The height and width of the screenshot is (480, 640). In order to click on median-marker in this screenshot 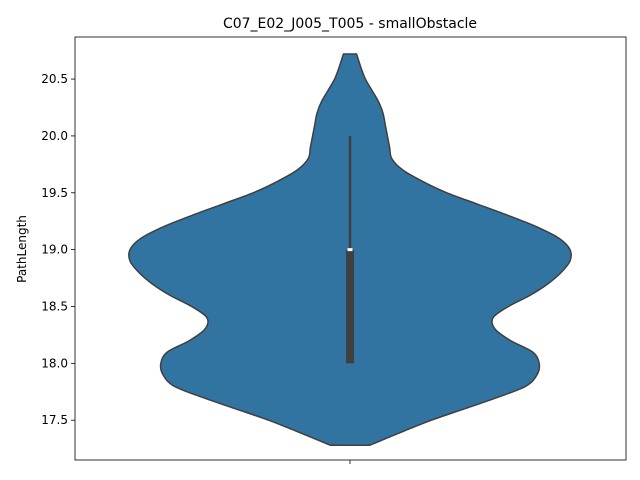, I will do `click(350, 250)`.